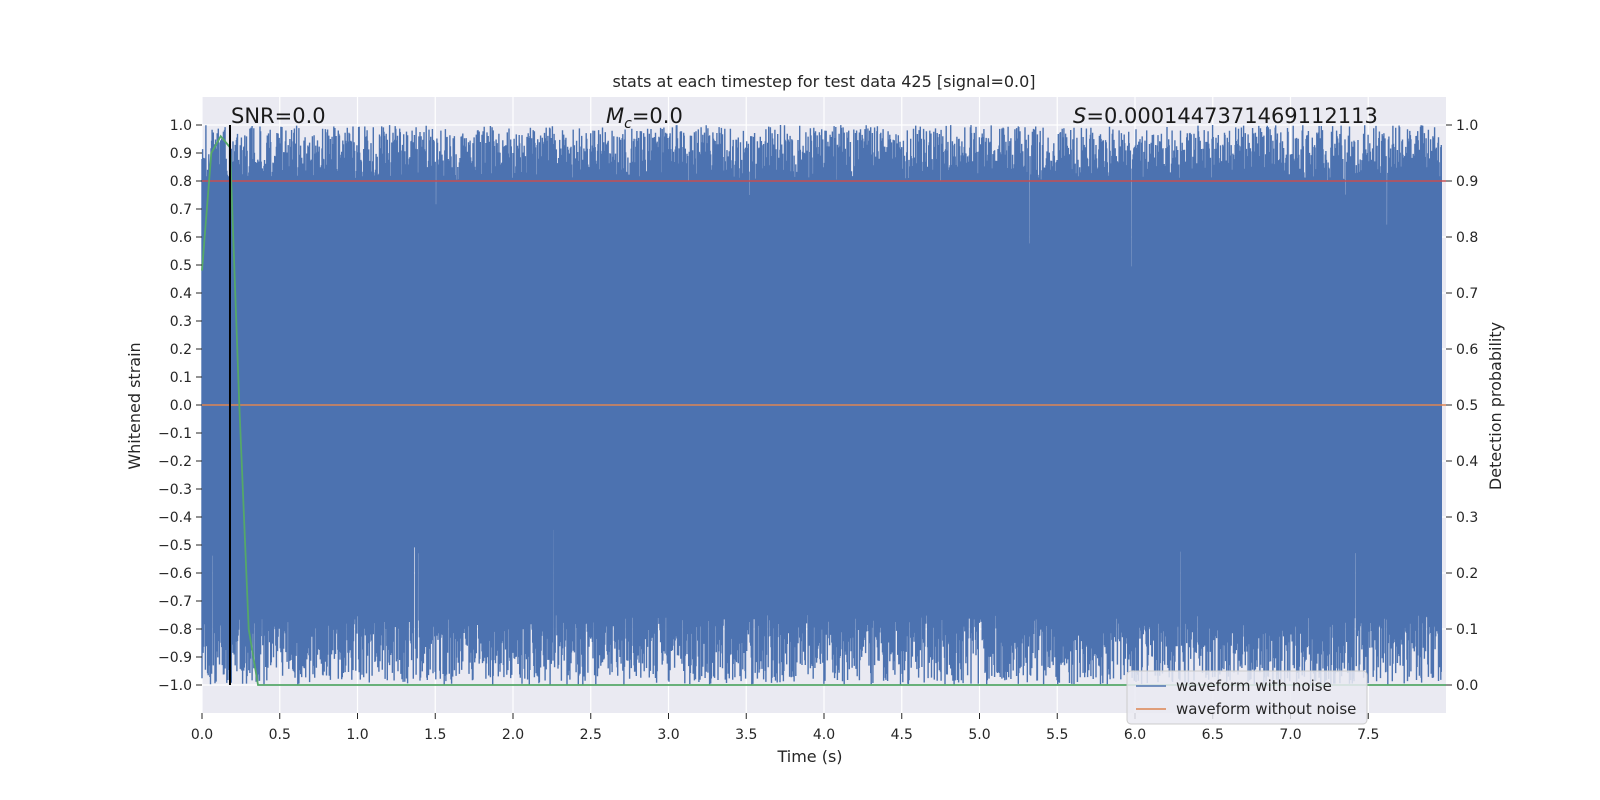  What do you see at coordinates (202, 735) in the screenshot?
I see `x-tick-label: 0.0` at bounding box center [202, 735].